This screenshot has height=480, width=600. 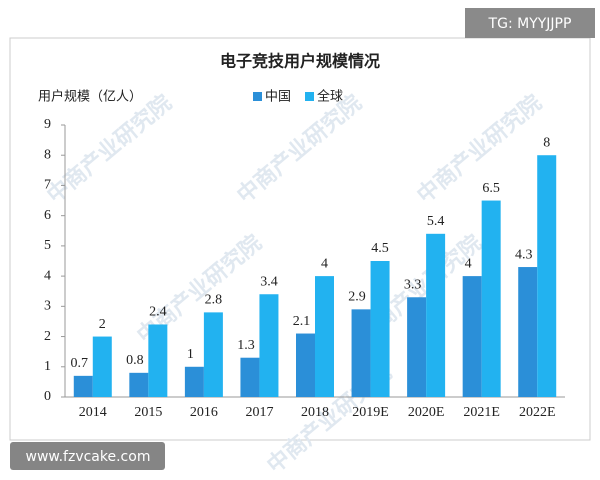 What do you see at coordinates (546, 142) in the screenshot?
I see `value-label: 8` at bounding box center [546, 142].